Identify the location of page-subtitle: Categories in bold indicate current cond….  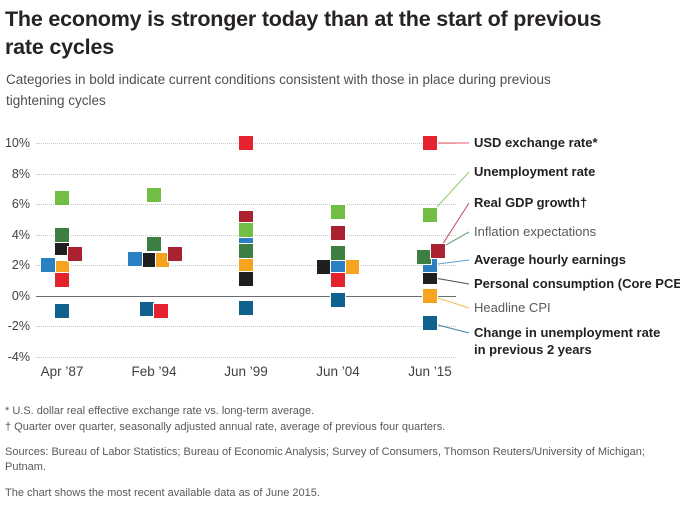
(278, 90).